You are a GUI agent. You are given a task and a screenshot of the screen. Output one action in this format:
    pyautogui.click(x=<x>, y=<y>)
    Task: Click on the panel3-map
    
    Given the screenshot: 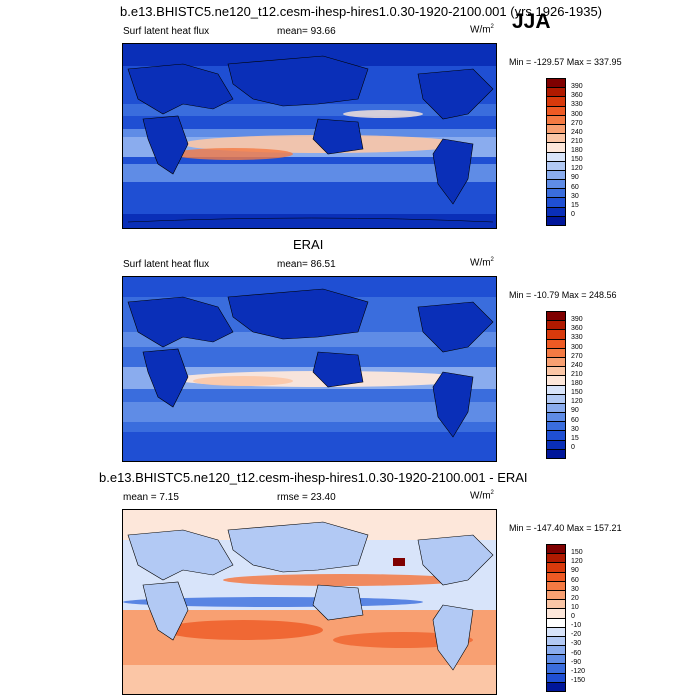 What is the action you would take?
    pyautogui.click(x=309, y=602)
    